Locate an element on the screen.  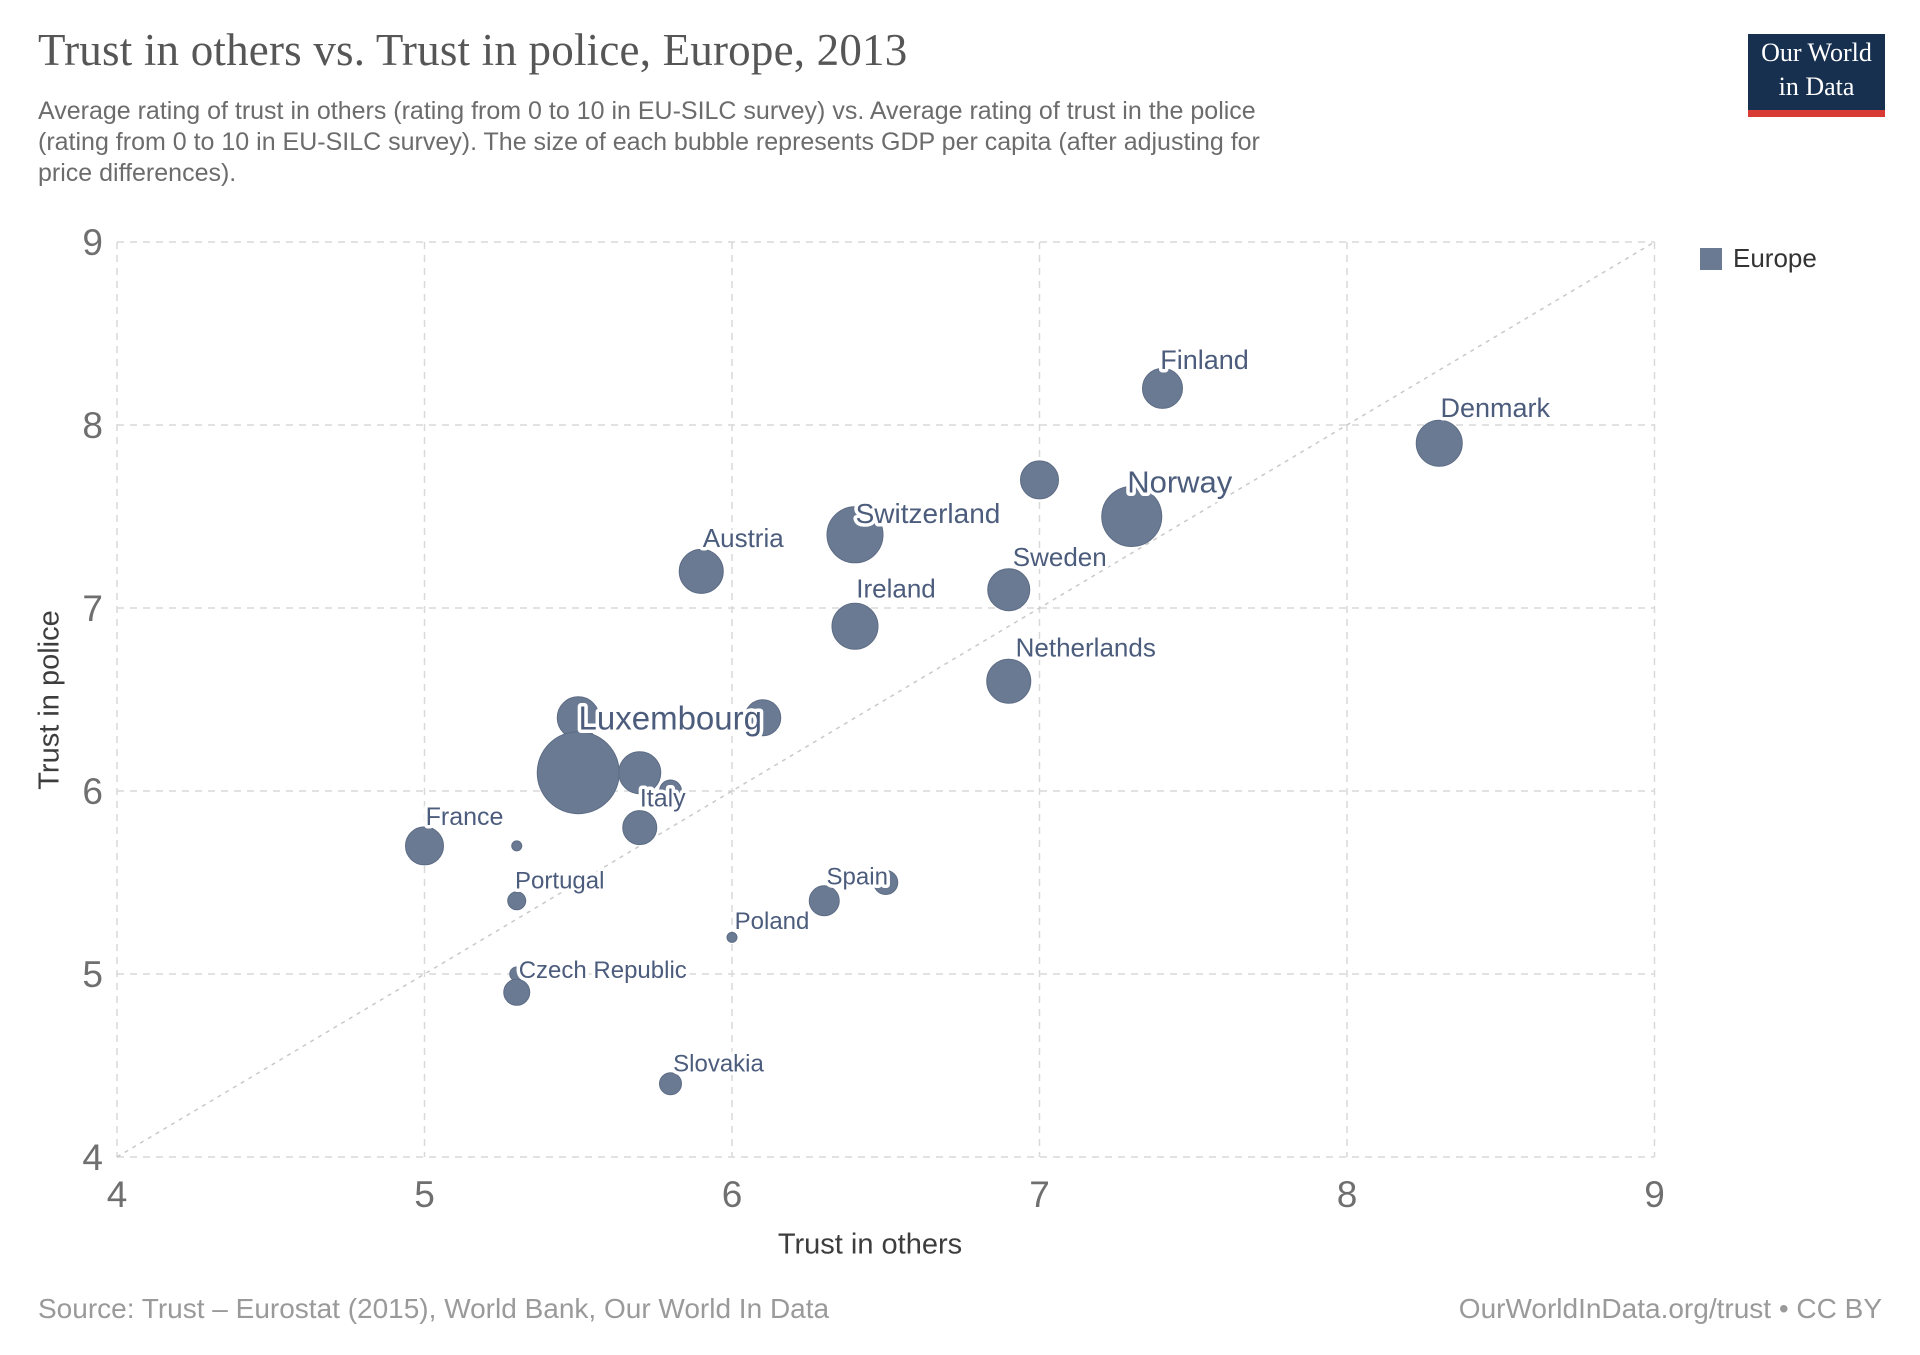
country-label-austria: Austria is located at coordinates (743, 537).